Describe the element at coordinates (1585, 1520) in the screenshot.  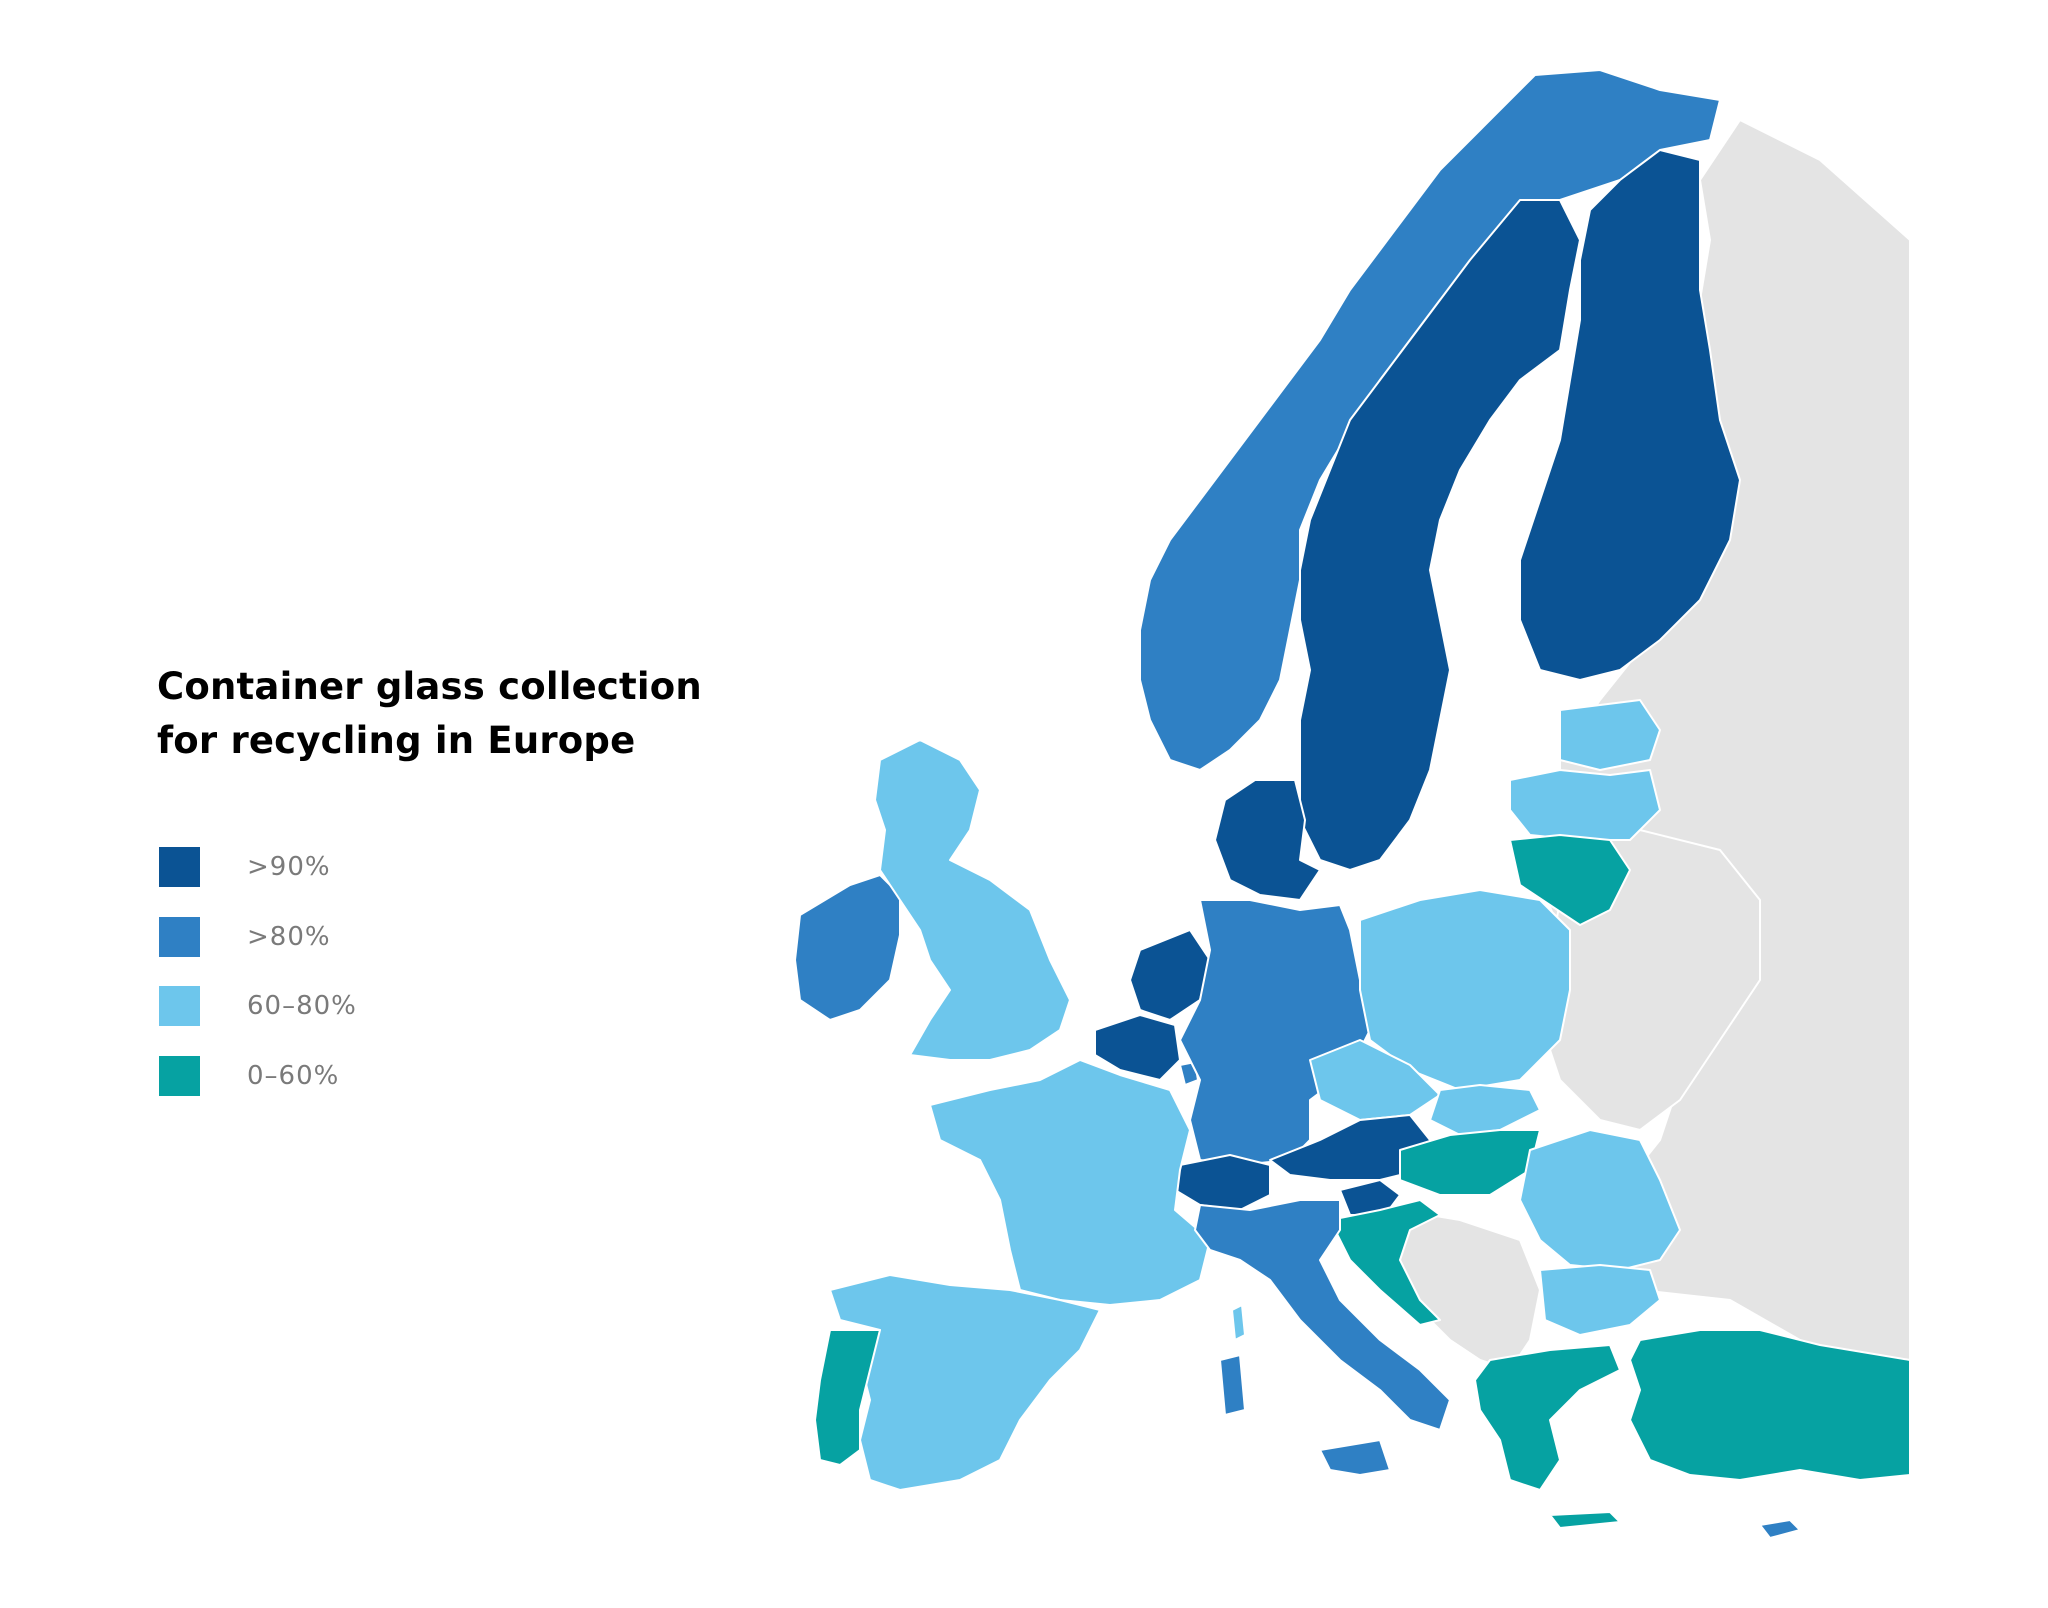
I see `country-greece-crete` at that location.